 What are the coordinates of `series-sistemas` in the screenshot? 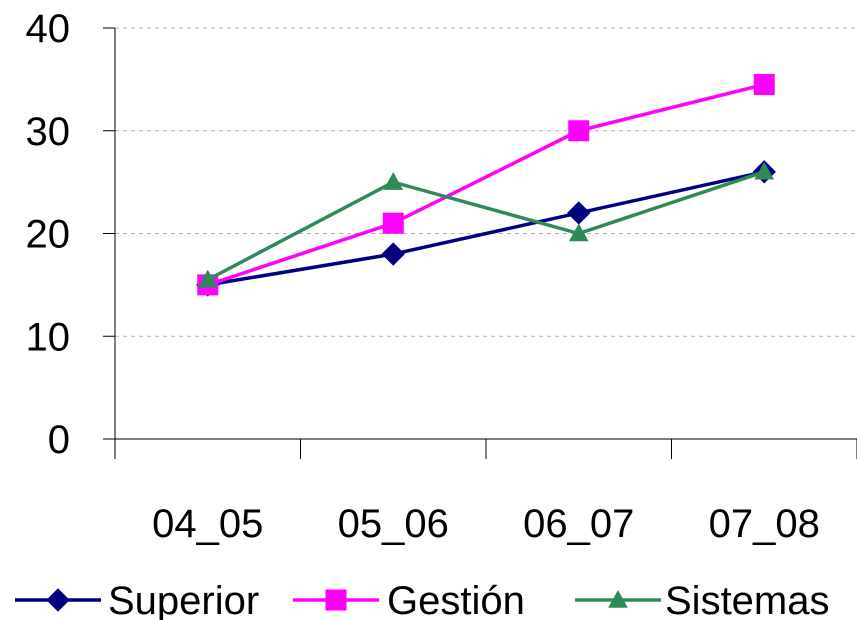 It's located at (486, 224).